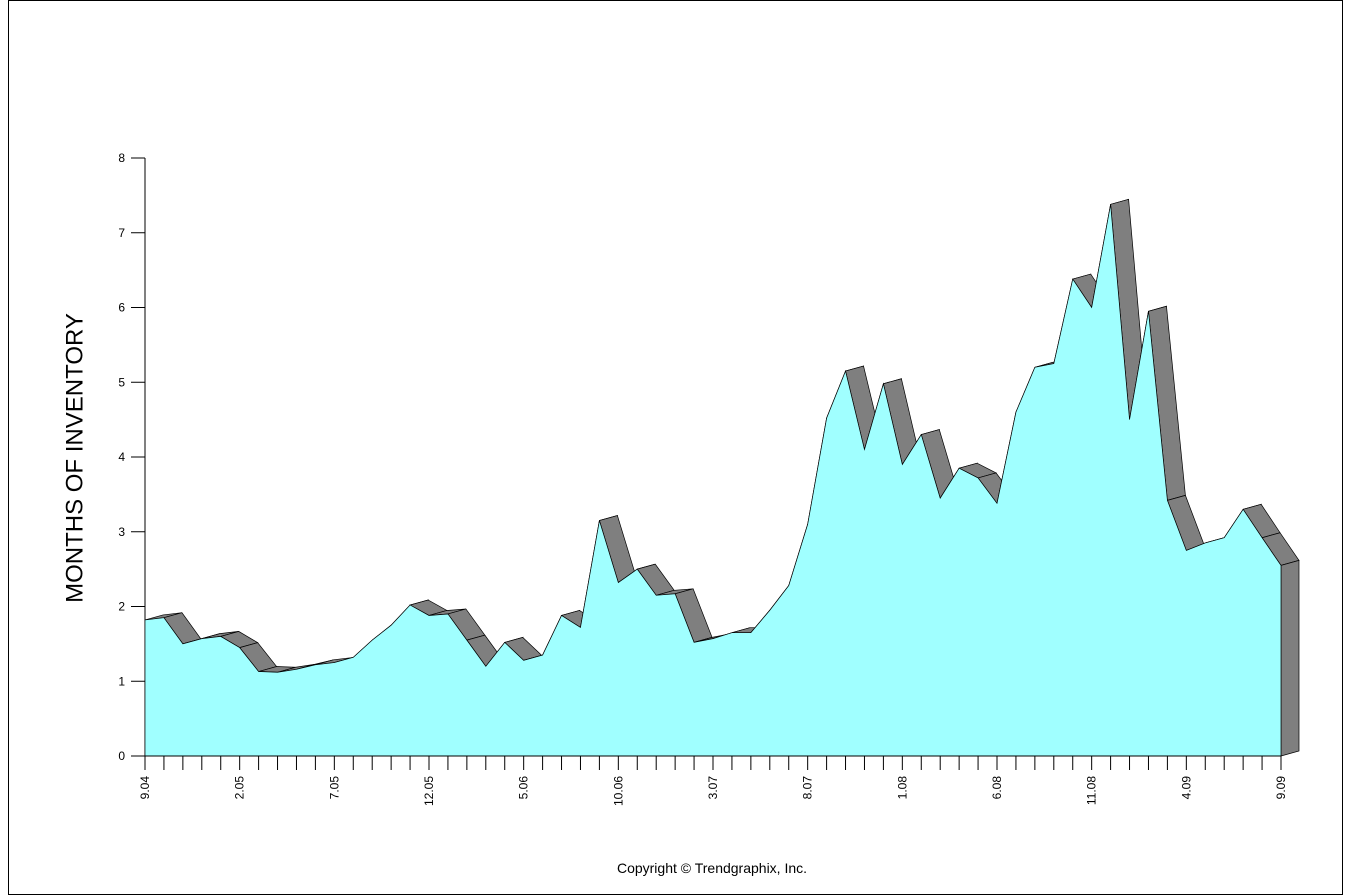 The image size is (1351, 896). Describe the element at coordinates (121, 233) in the screenshot. I see `y-tick-label: 7` at that location.